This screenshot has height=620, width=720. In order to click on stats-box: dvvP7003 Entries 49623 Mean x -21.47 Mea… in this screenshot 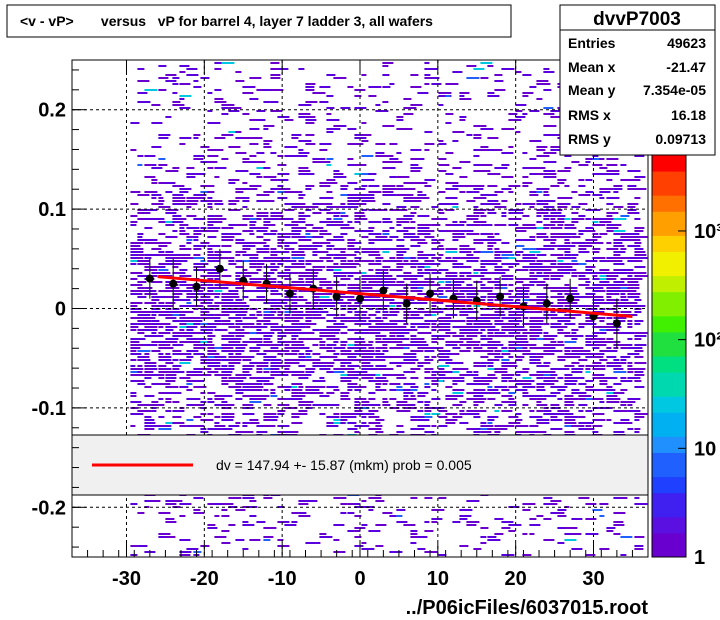, I will do `click(637, 80)`.